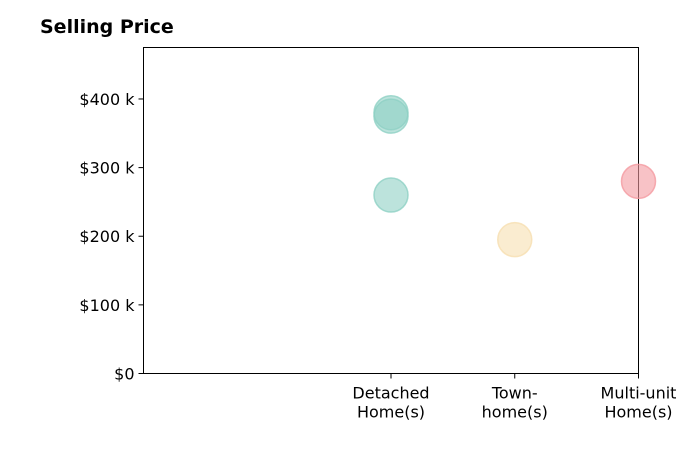 This screenshot has height=462, width=679. What do you see at coordinates (124, 374) in the screenshot?
I see `y-tick-label: $0` at bounding box center [124, 374].